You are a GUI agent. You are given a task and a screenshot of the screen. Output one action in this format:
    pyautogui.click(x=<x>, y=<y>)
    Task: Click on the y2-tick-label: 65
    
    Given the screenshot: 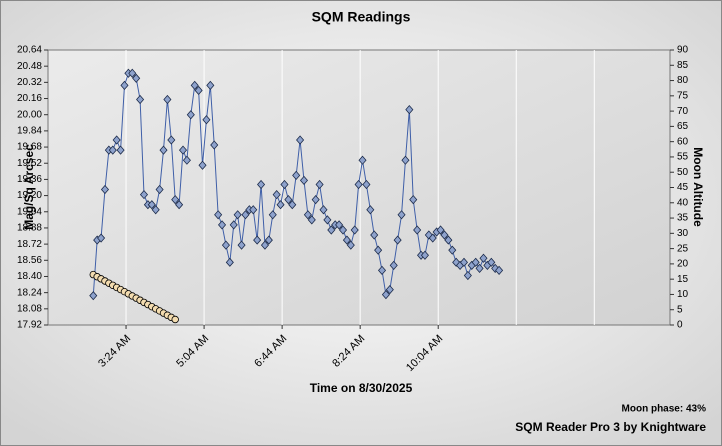 What is the action you would take?
    pyautogui.click(x=683, y=126)
    